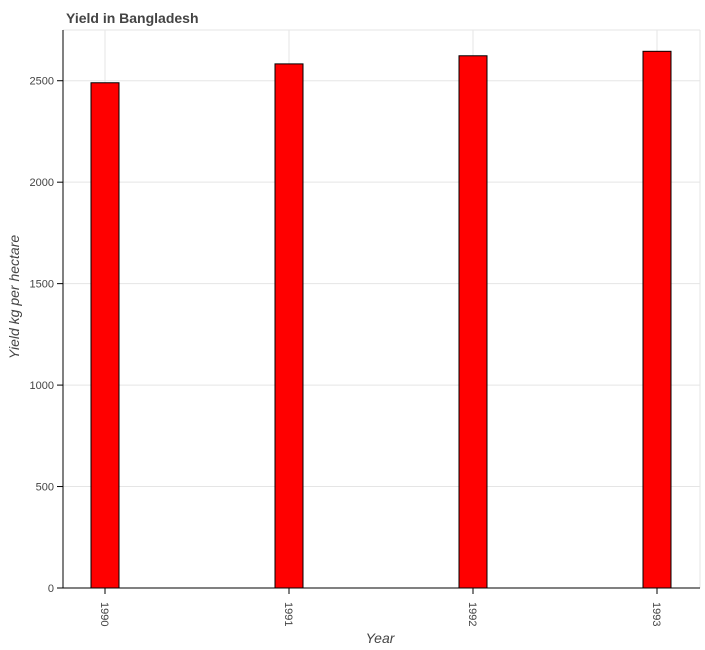  I want to click on y-axis-label: Yield kg per hectare, so click(14, 297).